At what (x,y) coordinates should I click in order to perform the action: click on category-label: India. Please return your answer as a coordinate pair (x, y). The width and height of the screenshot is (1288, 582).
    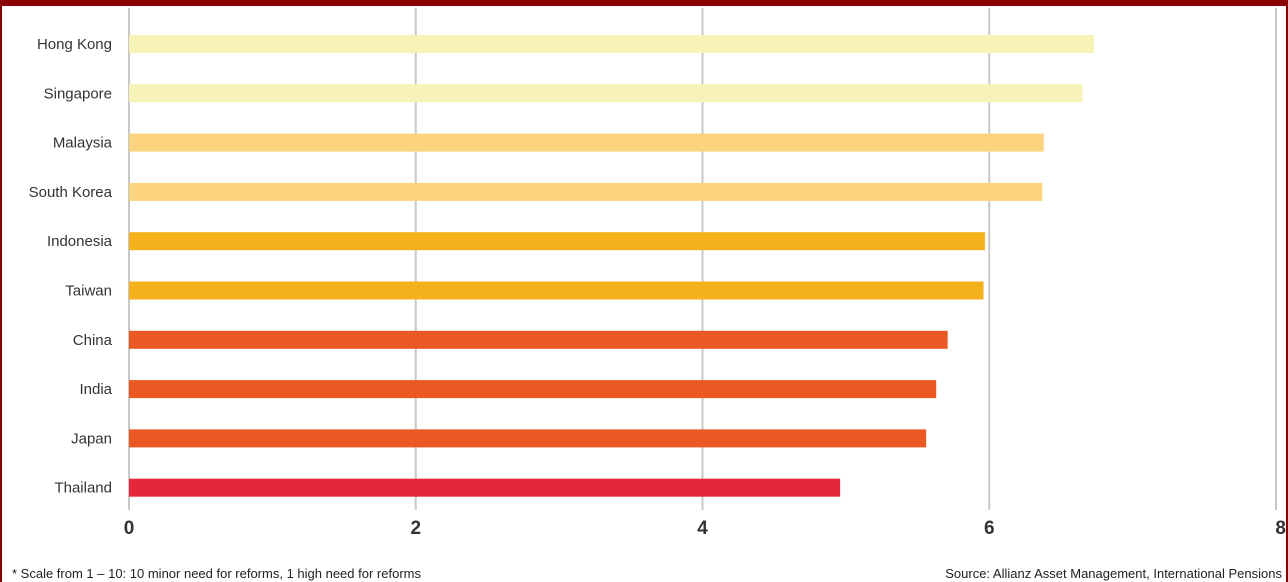
    Looking at the image, I should click on (95, 389).